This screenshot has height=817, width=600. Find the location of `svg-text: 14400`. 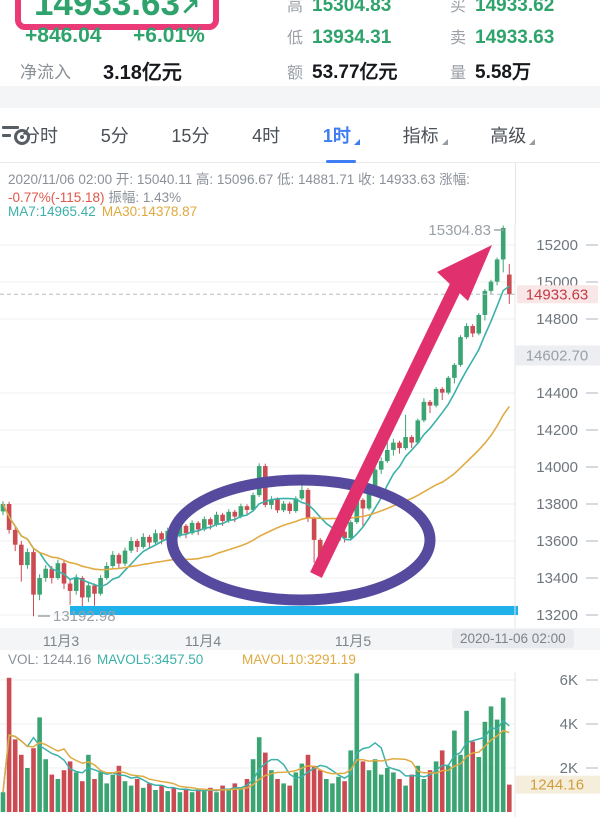

svg-text: 14400 is located at coordinates (557, 393).